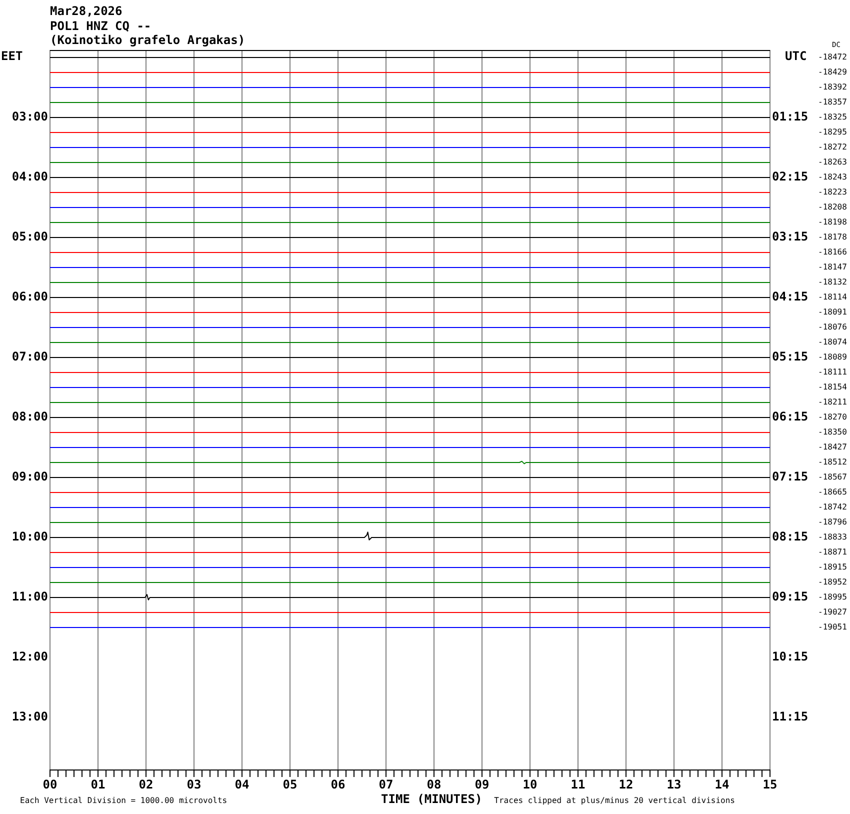  I want to click on text: -19051, so click(833, 627).